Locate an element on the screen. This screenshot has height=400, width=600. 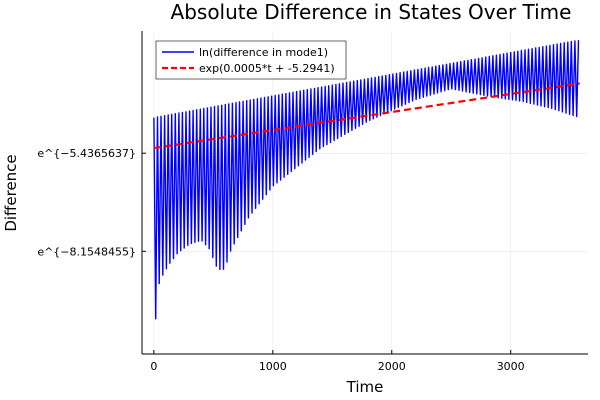
x-tick-label: 3000 is located at coordinates (511, 366).